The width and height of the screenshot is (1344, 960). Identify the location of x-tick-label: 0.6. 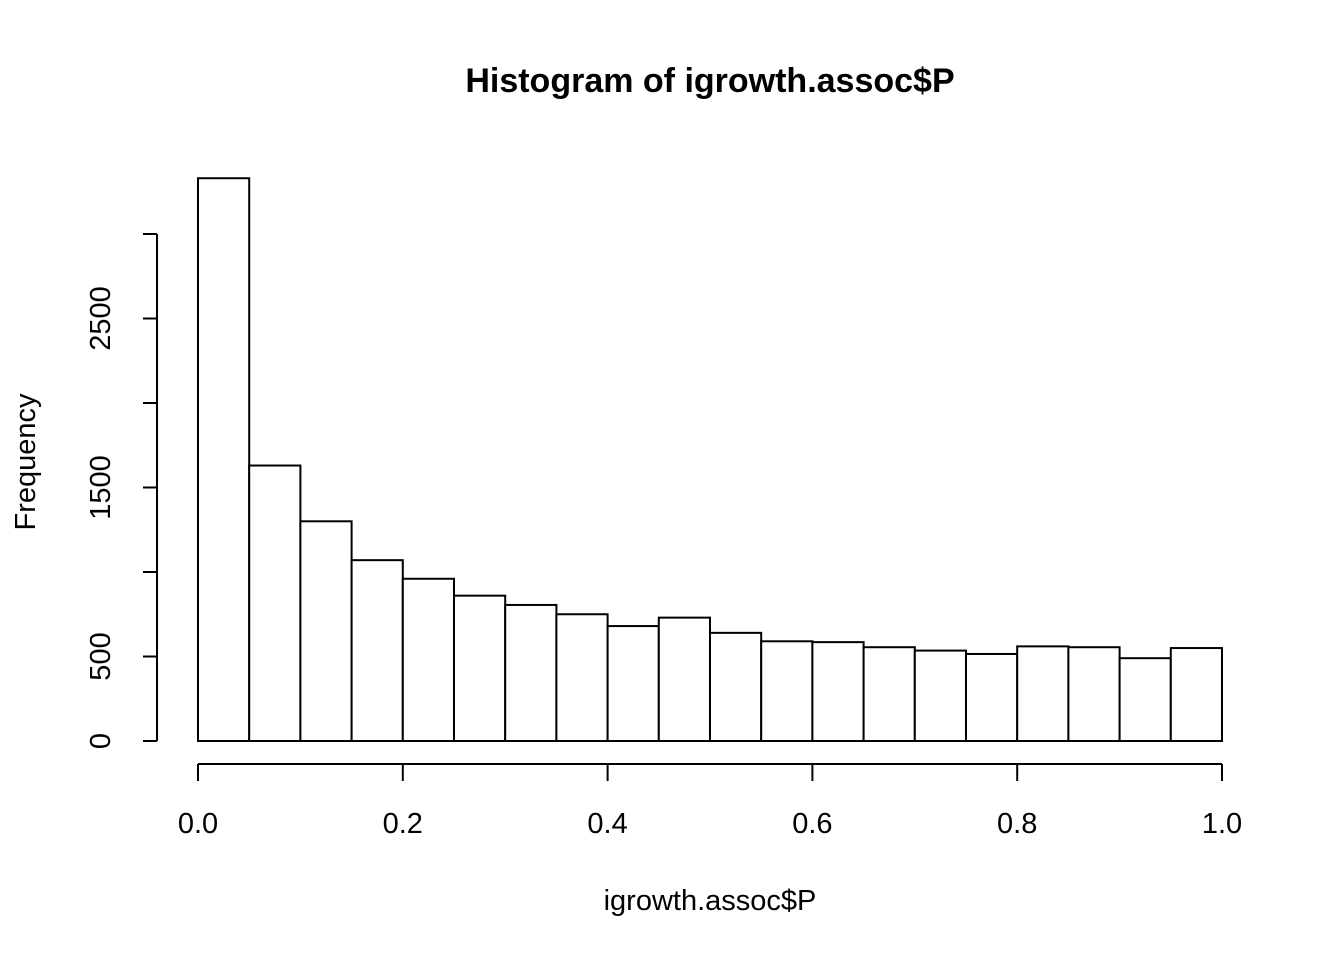
(812, 824).